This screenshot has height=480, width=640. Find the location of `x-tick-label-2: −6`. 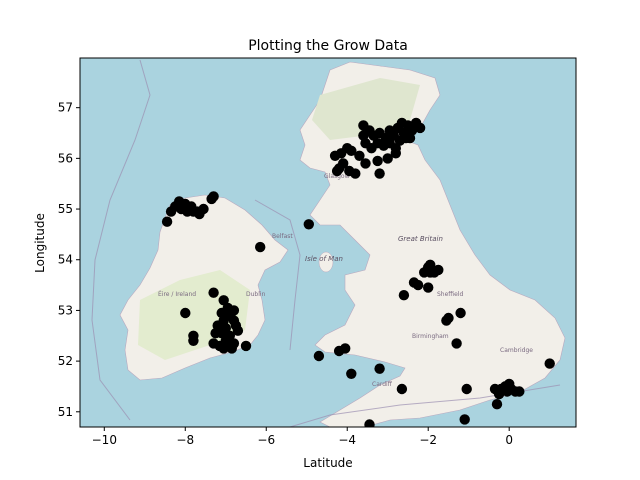

x-tick-label-2: −6 is located at coordinates (266, 440).